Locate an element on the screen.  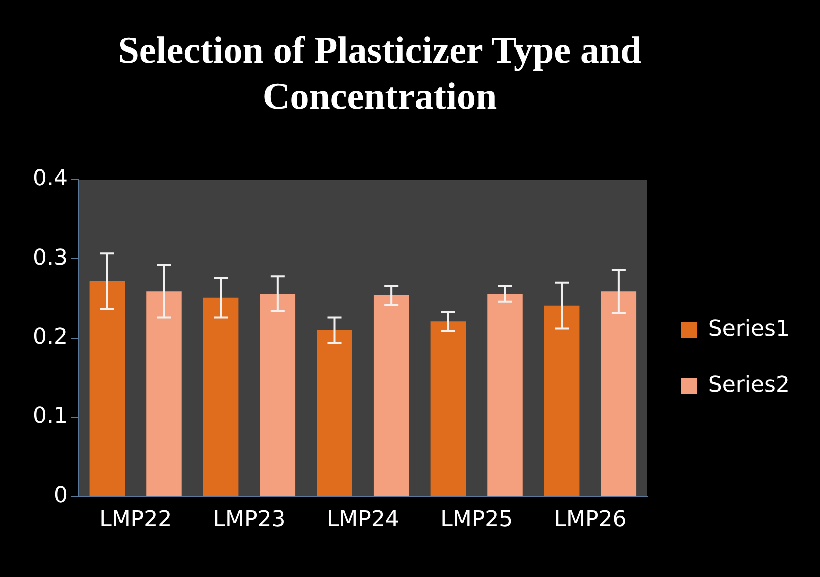
x-tick-label: LMP25 is located at coordinates (477, 520).